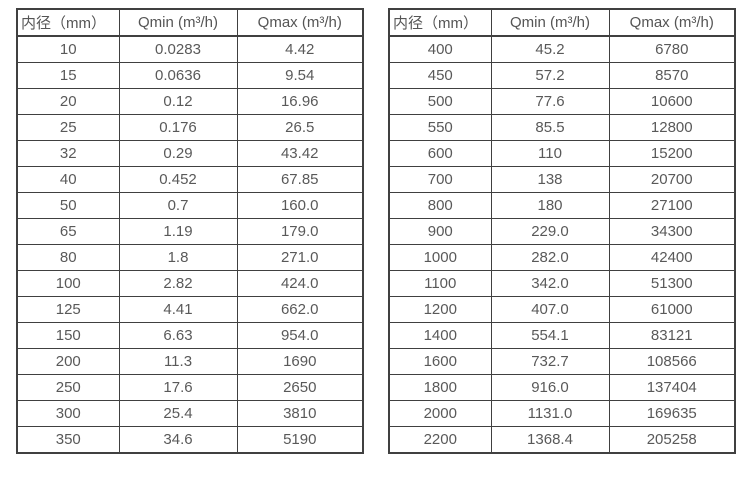 Image resolution: width=750 pixels, height=483 pixels. Describe the element at coordinates (300, 179) in the screenshot. I see `table-cell: 67.85` at that location.